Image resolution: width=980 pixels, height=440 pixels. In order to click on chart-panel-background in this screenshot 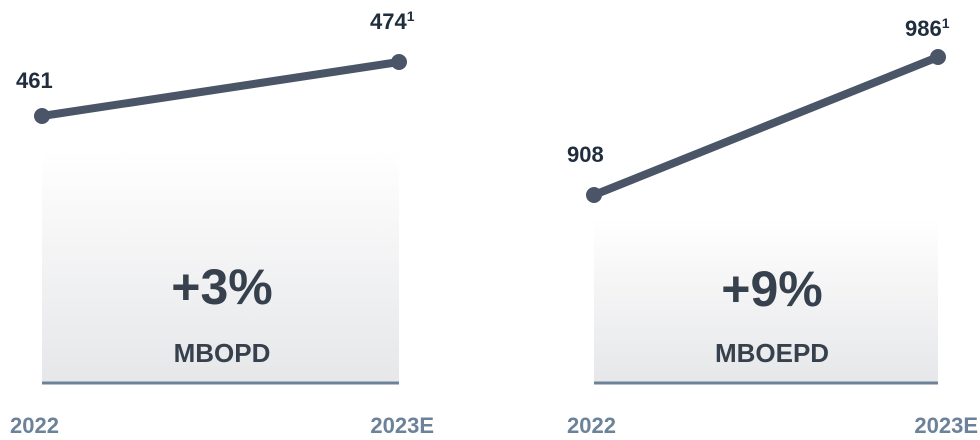, I will do `click(766, 301)`.